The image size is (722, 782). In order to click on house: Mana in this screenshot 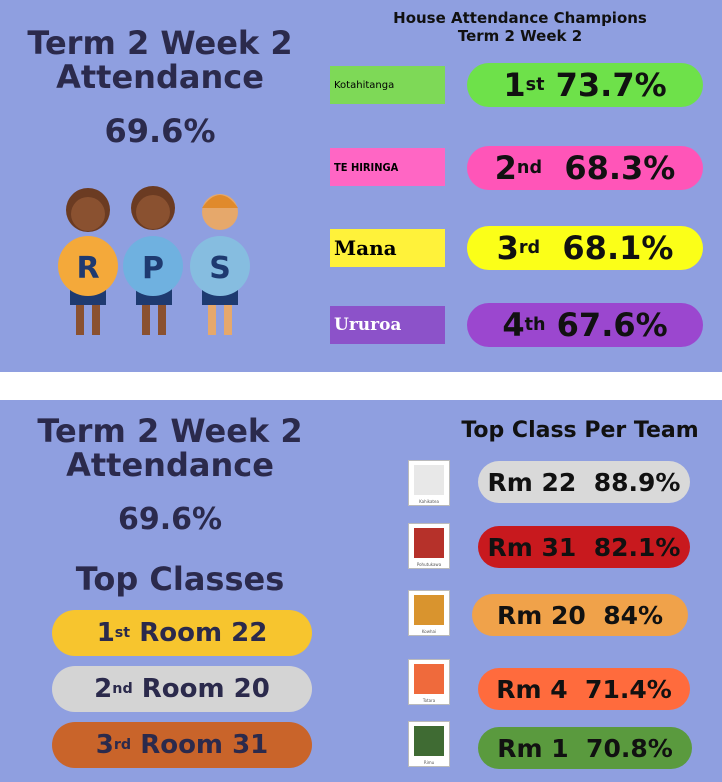, I will do `click(387, 248)`.